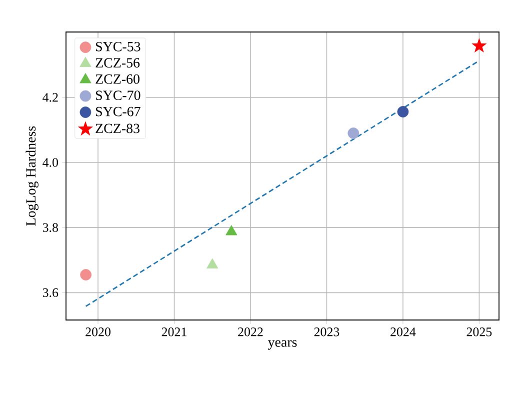  What do you see at coordinates (250, 332) in the screenshot?
I see `x-tick-label: 2022` at bounding box center [250, 332].